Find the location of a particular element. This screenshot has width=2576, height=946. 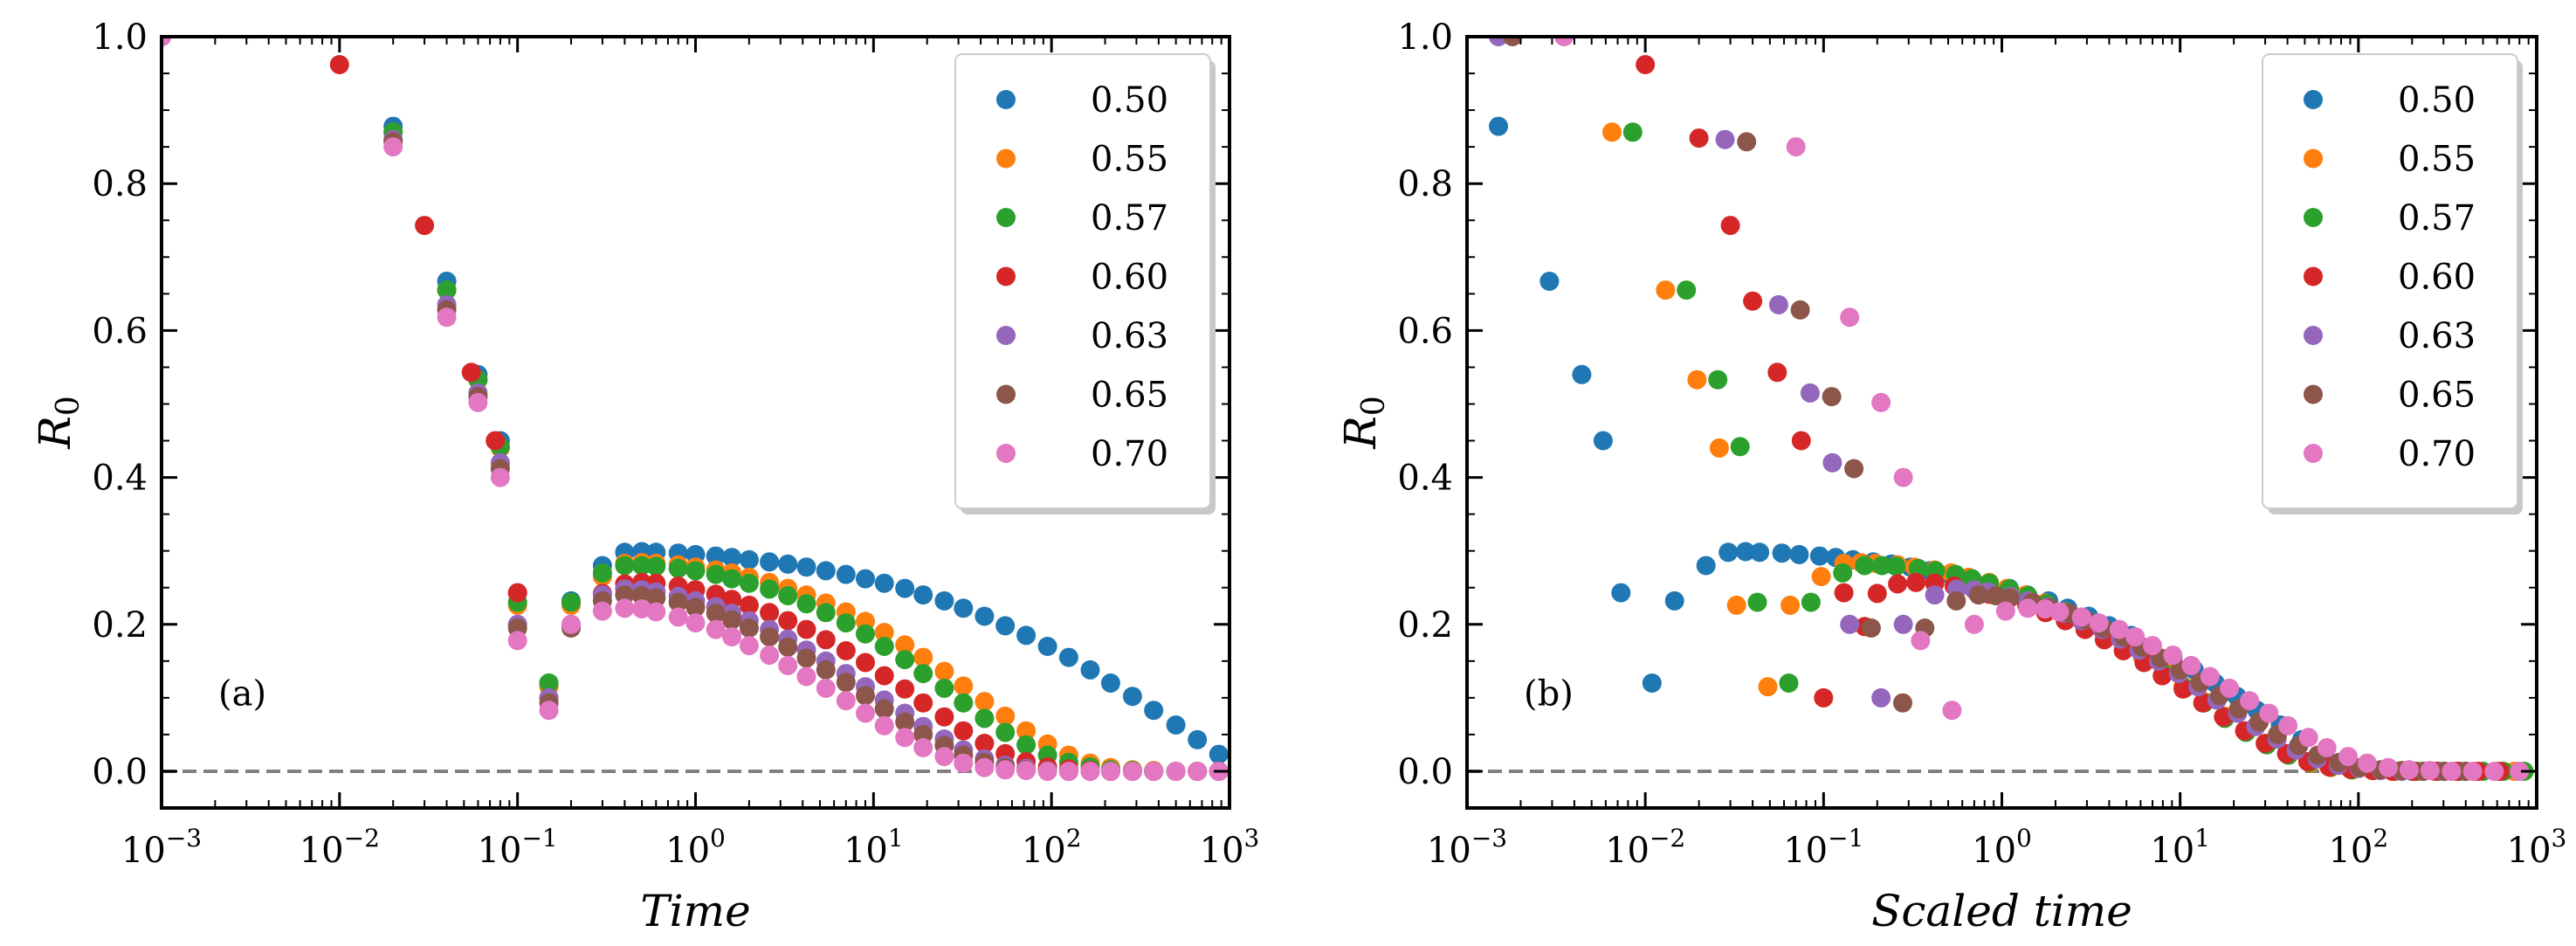

y-tick-label: 0.0 is located at coordinates (1425, 772).